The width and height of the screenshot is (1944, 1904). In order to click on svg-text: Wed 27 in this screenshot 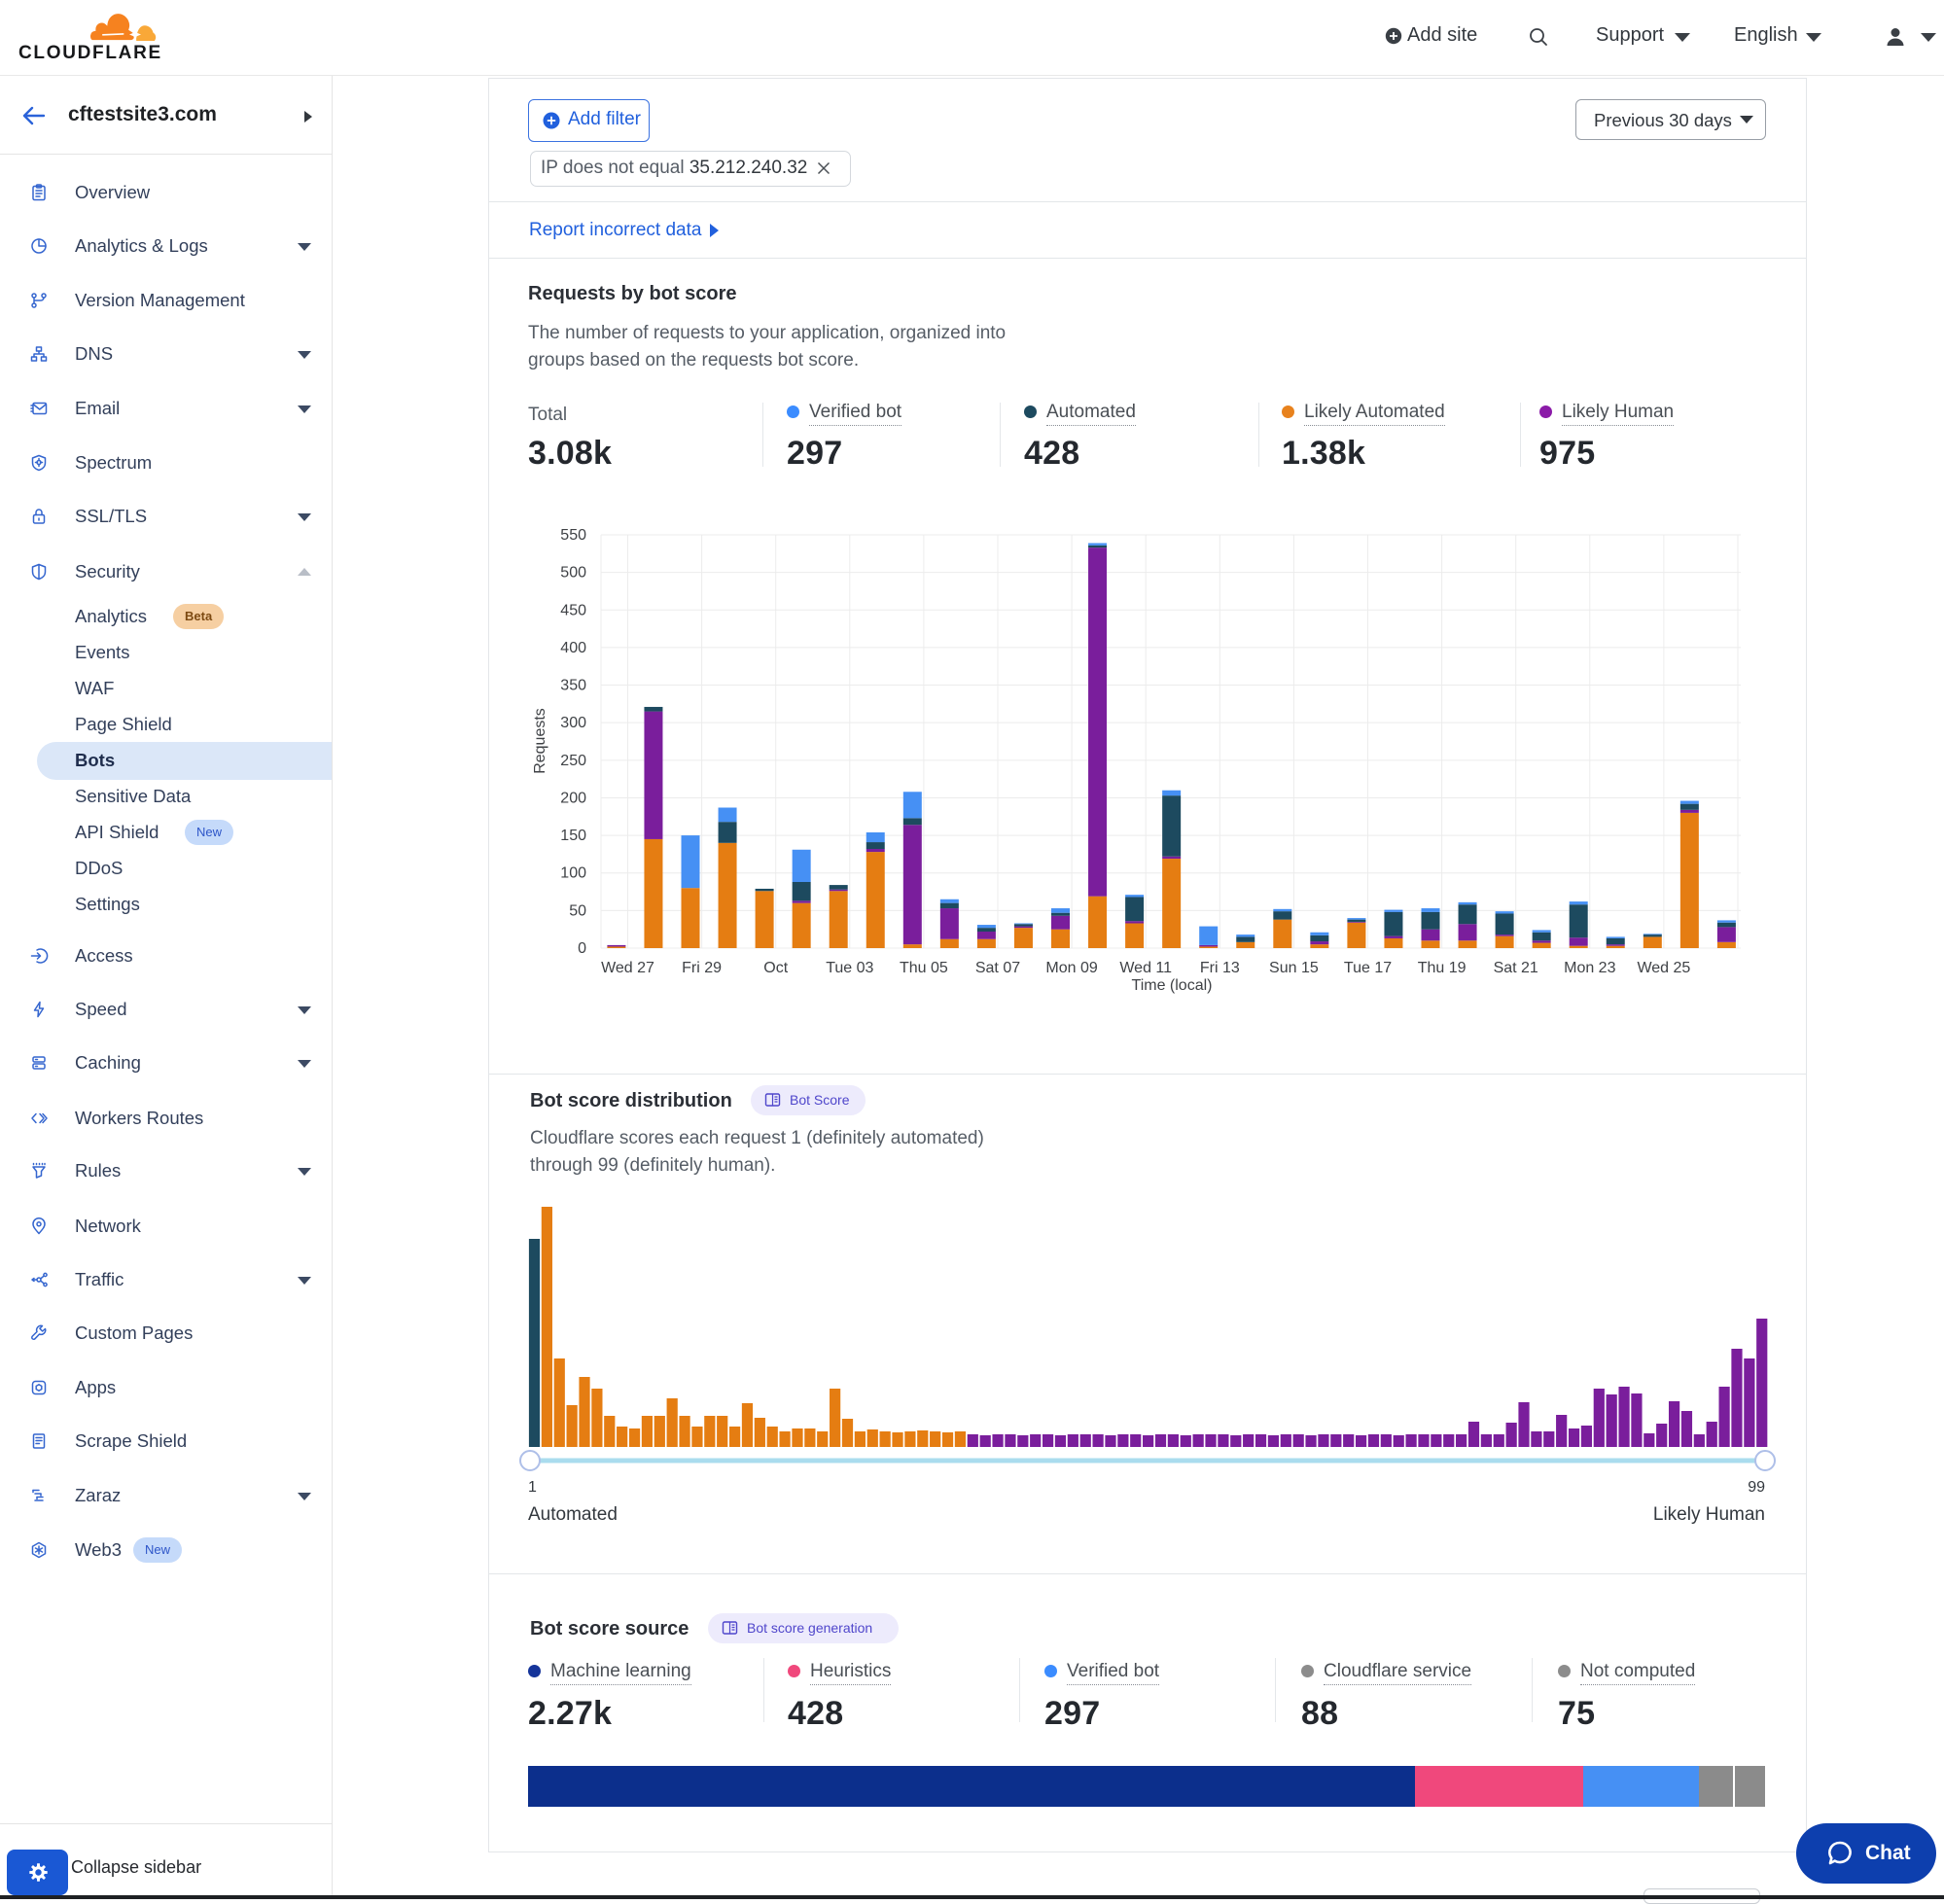, I will do `click(627, 968)`.